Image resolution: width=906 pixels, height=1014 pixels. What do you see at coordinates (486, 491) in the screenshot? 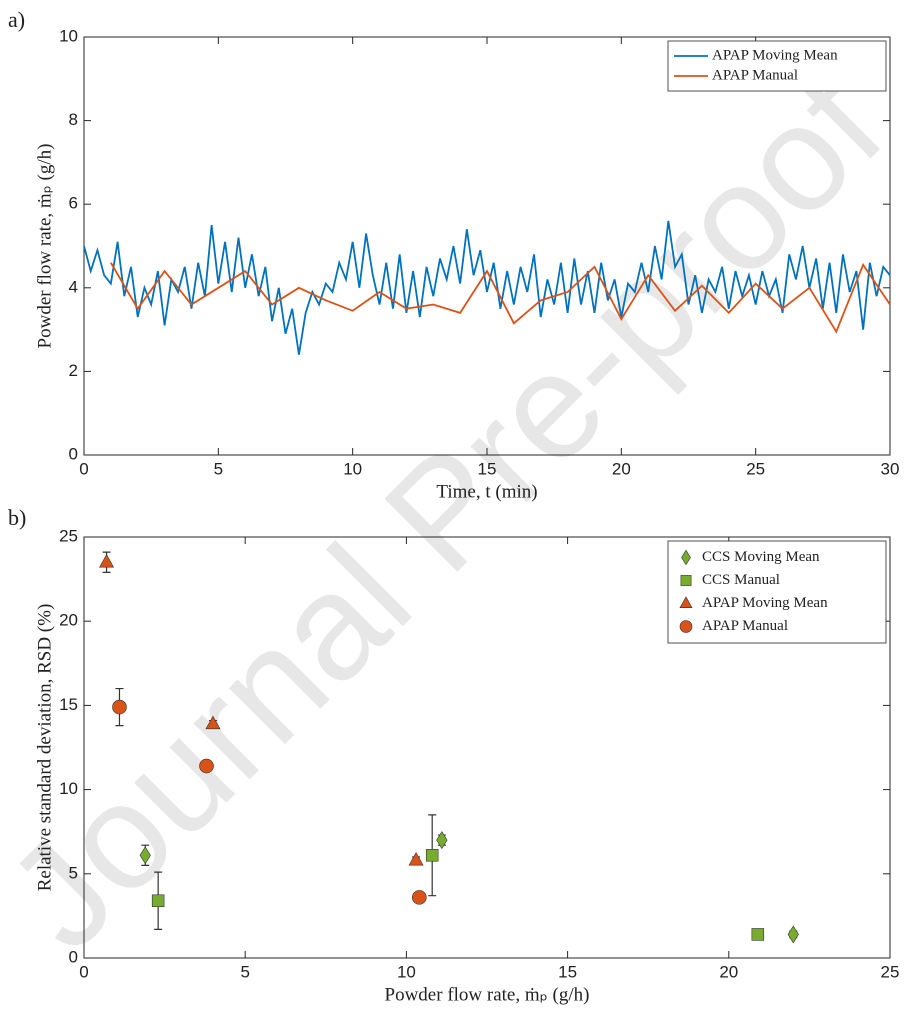
I see `x-axis-label: Time, t (min)` at bounding box center [486, 491].